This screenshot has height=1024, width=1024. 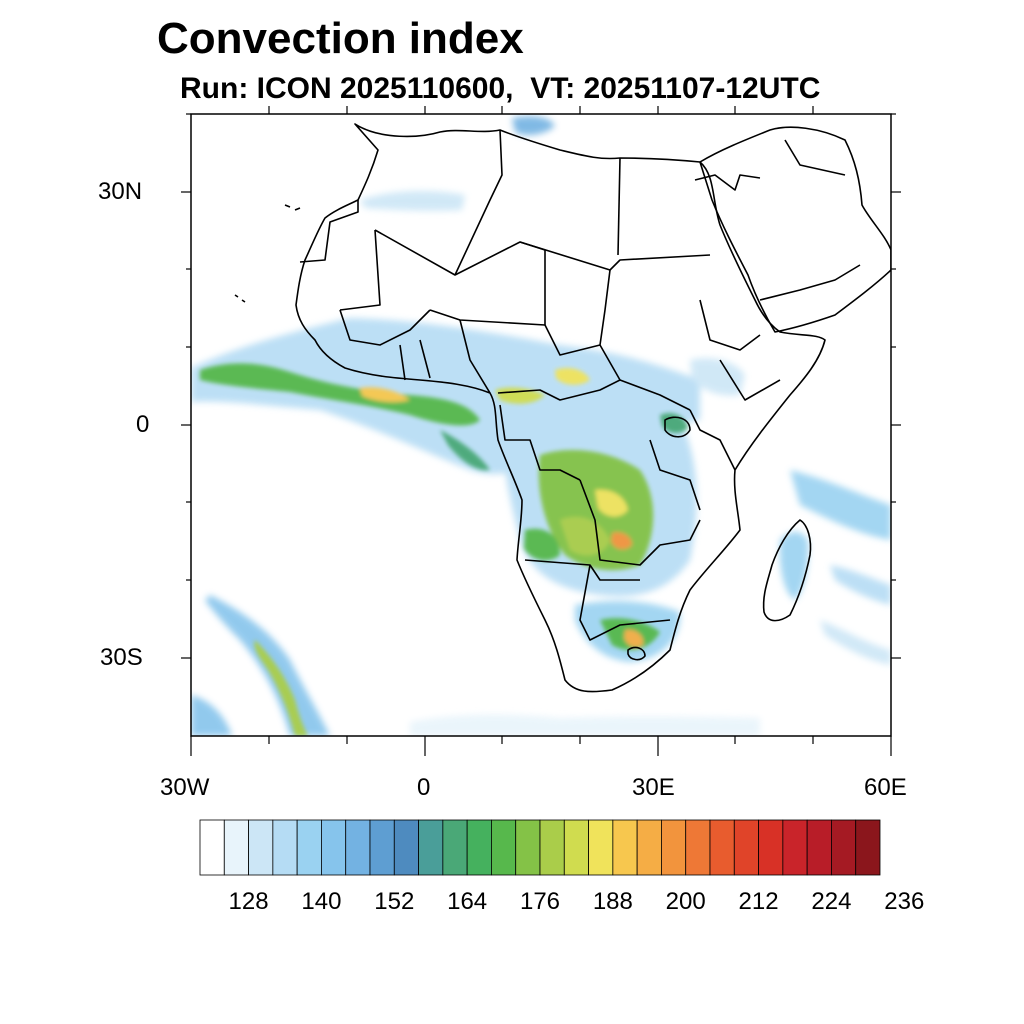 I want to click on field-sa-orange, so click(x=634, y=638).